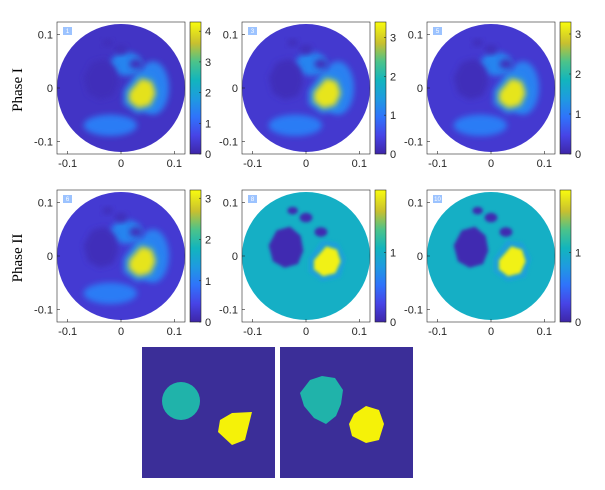 The height and width of the screenshot is (490, 605). I want to click on truth-circle, so click(181, 401).